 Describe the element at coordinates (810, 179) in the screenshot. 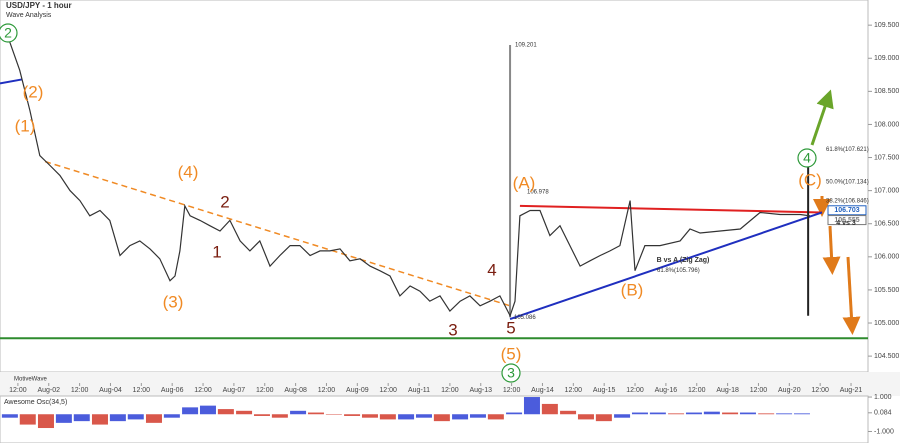

I see `wave-label: (C)` at that location.